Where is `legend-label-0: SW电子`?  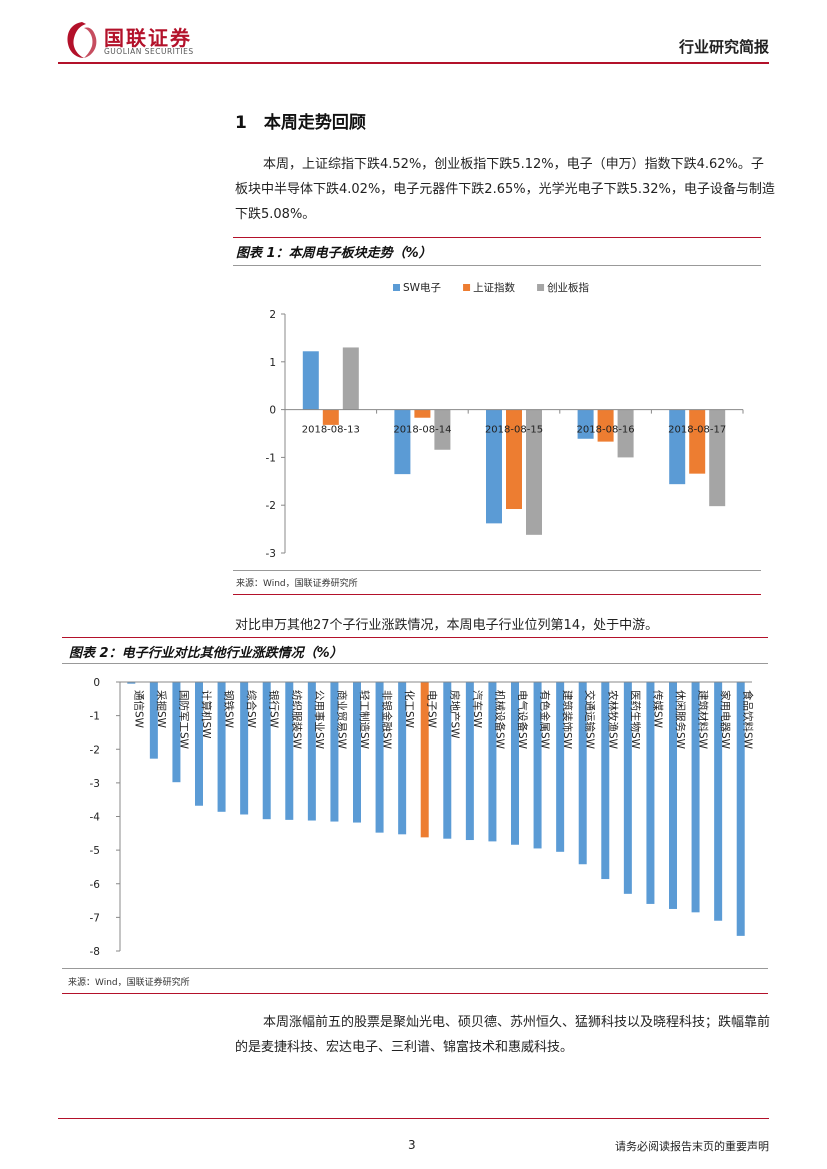 legend-label-0: SW电子 is located at coordinates (422, 287).